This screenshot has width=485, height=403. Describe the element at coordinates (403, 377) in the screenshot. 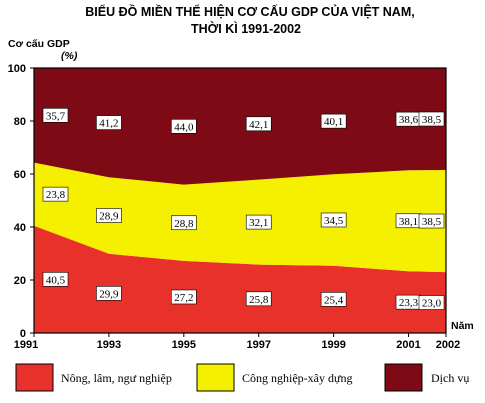

I see `legend-swatch-services` at that location.